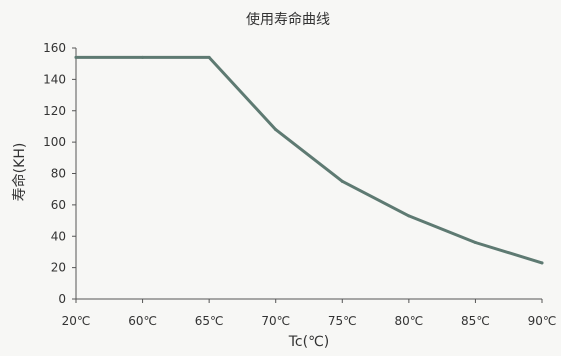  Describe the element at coordinates (209, 321) in the screenshot. I see `x-tick-label: 65℃` at that location.